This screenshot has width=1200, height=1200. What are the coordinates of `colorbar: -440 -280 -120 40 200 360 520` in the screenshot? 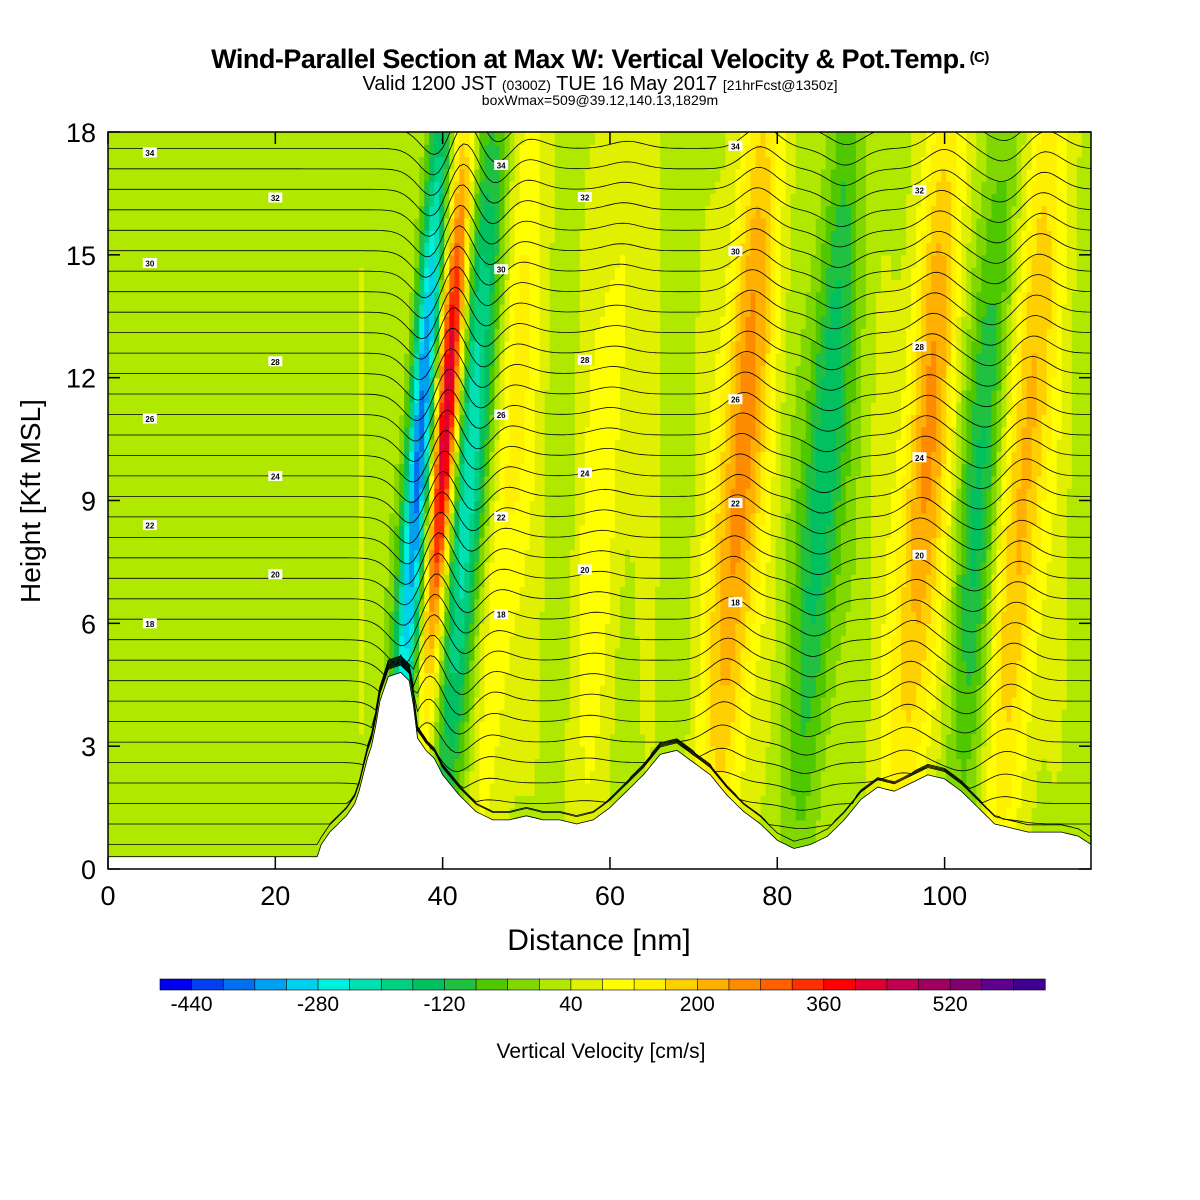 It's located at (602, 997).